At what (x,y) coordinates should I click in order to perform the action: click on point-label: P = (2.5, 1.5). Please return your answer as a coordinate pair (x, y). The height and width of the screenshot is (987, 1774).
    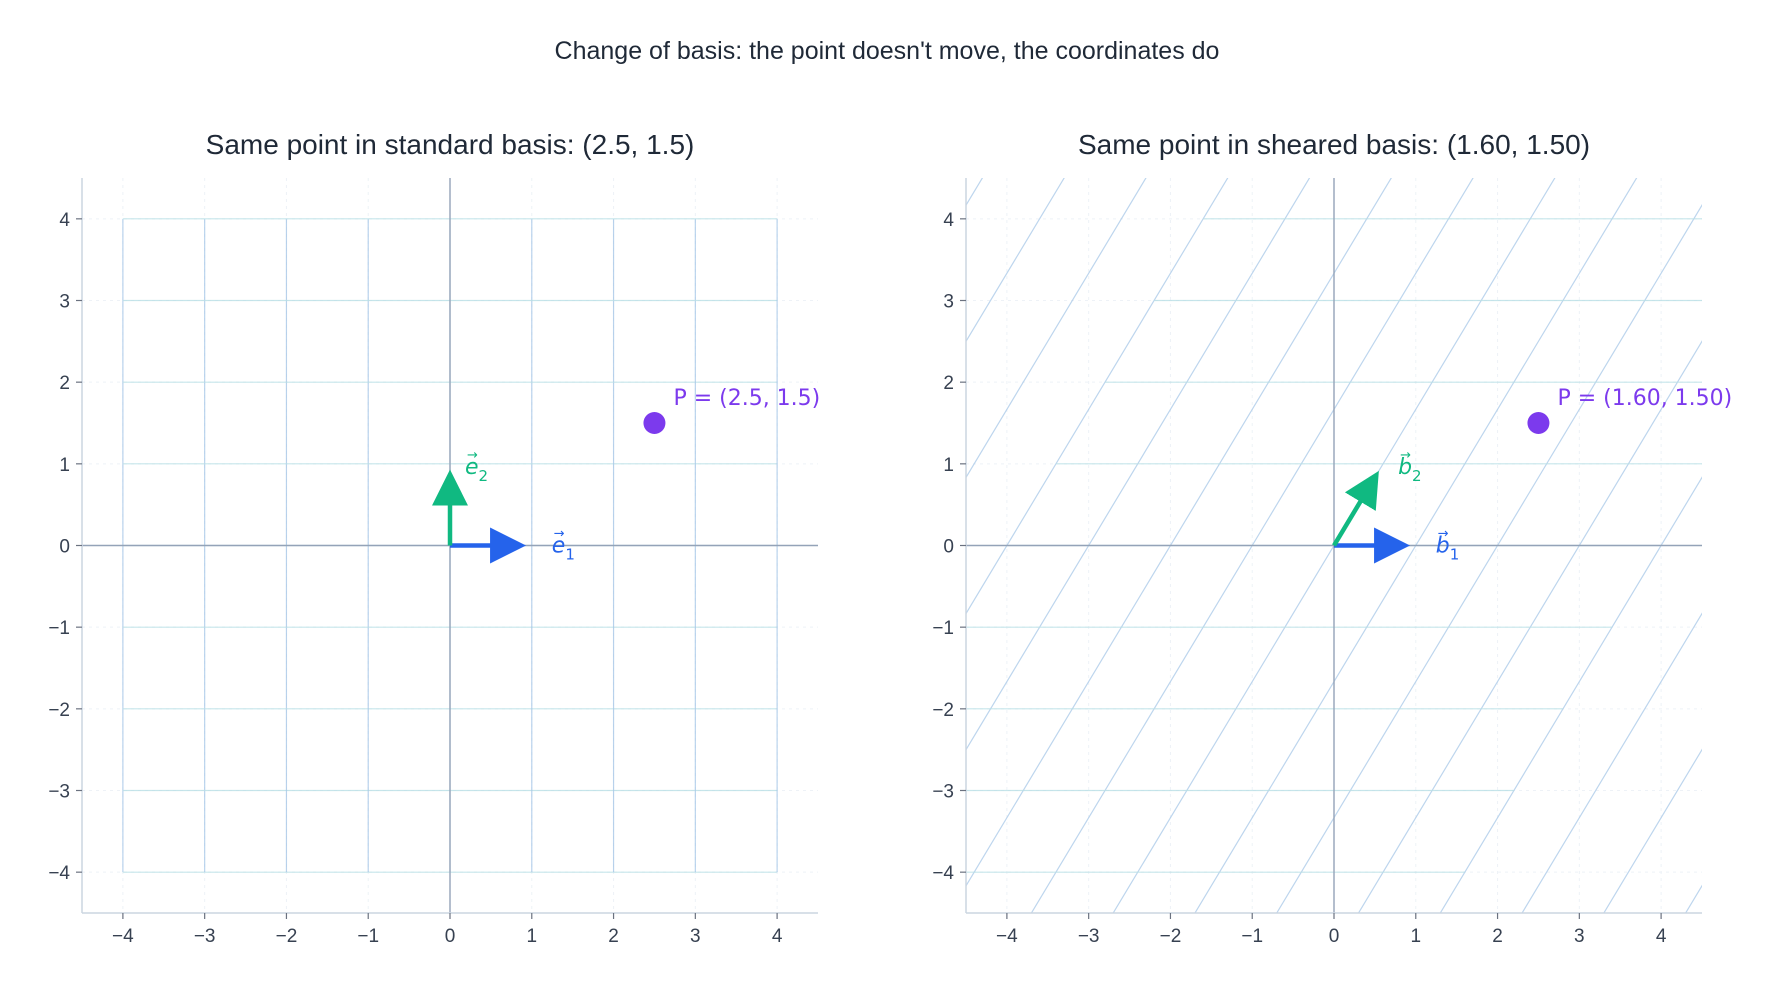
    Looking at the image, I should click on (746, 398).